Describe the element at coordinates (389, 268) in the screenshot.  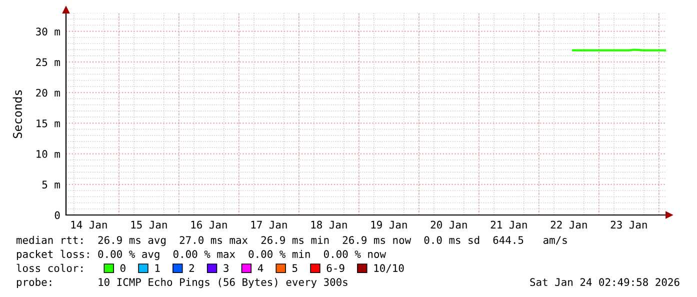
I see `legend-label: 10/10` at that location.